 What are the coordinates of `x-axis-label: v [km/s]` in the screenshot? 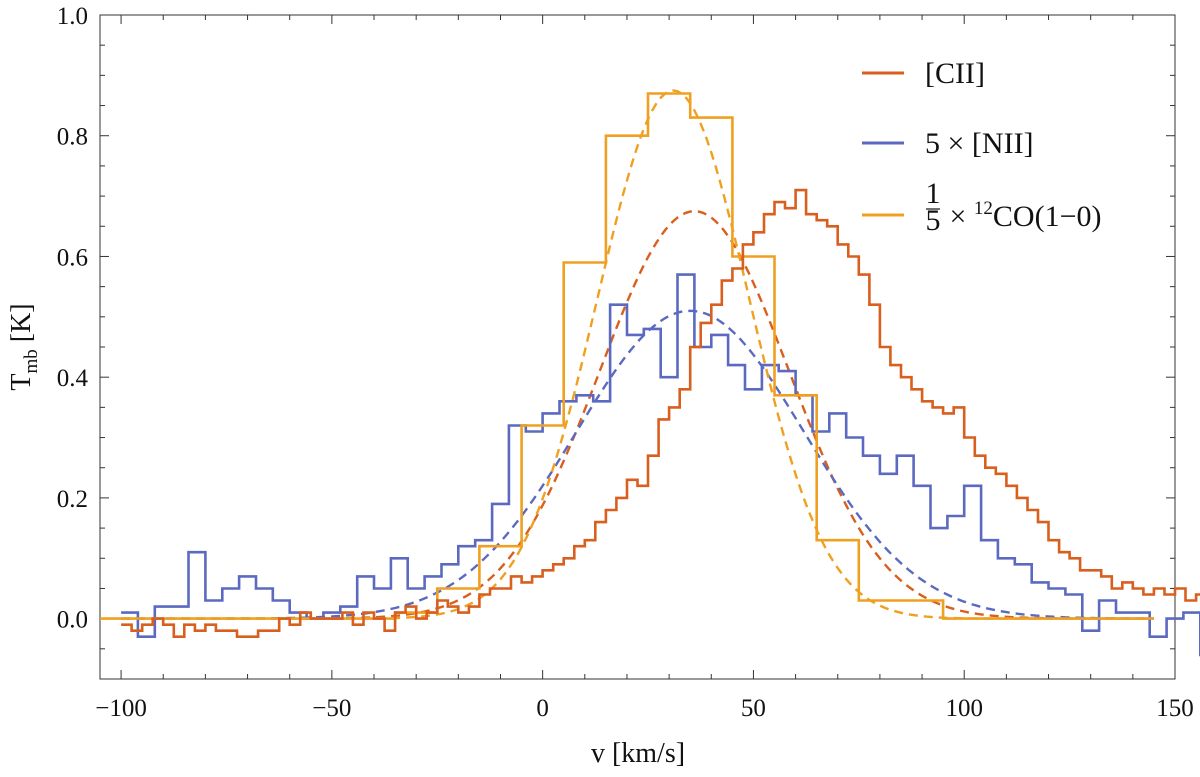 It's located at (638, 753).